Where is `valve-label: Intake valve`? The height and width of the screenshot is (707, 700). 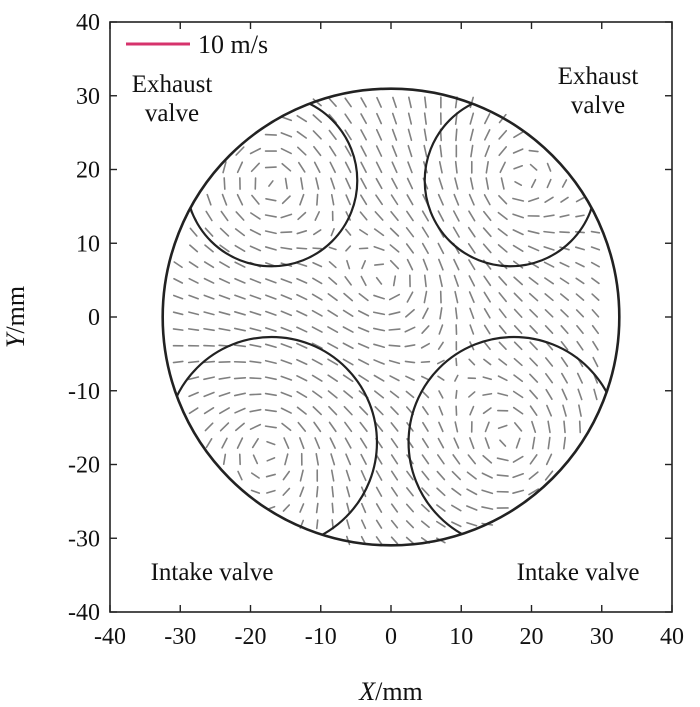
valve-label: Intake valve is located at coordinates (578, 572).